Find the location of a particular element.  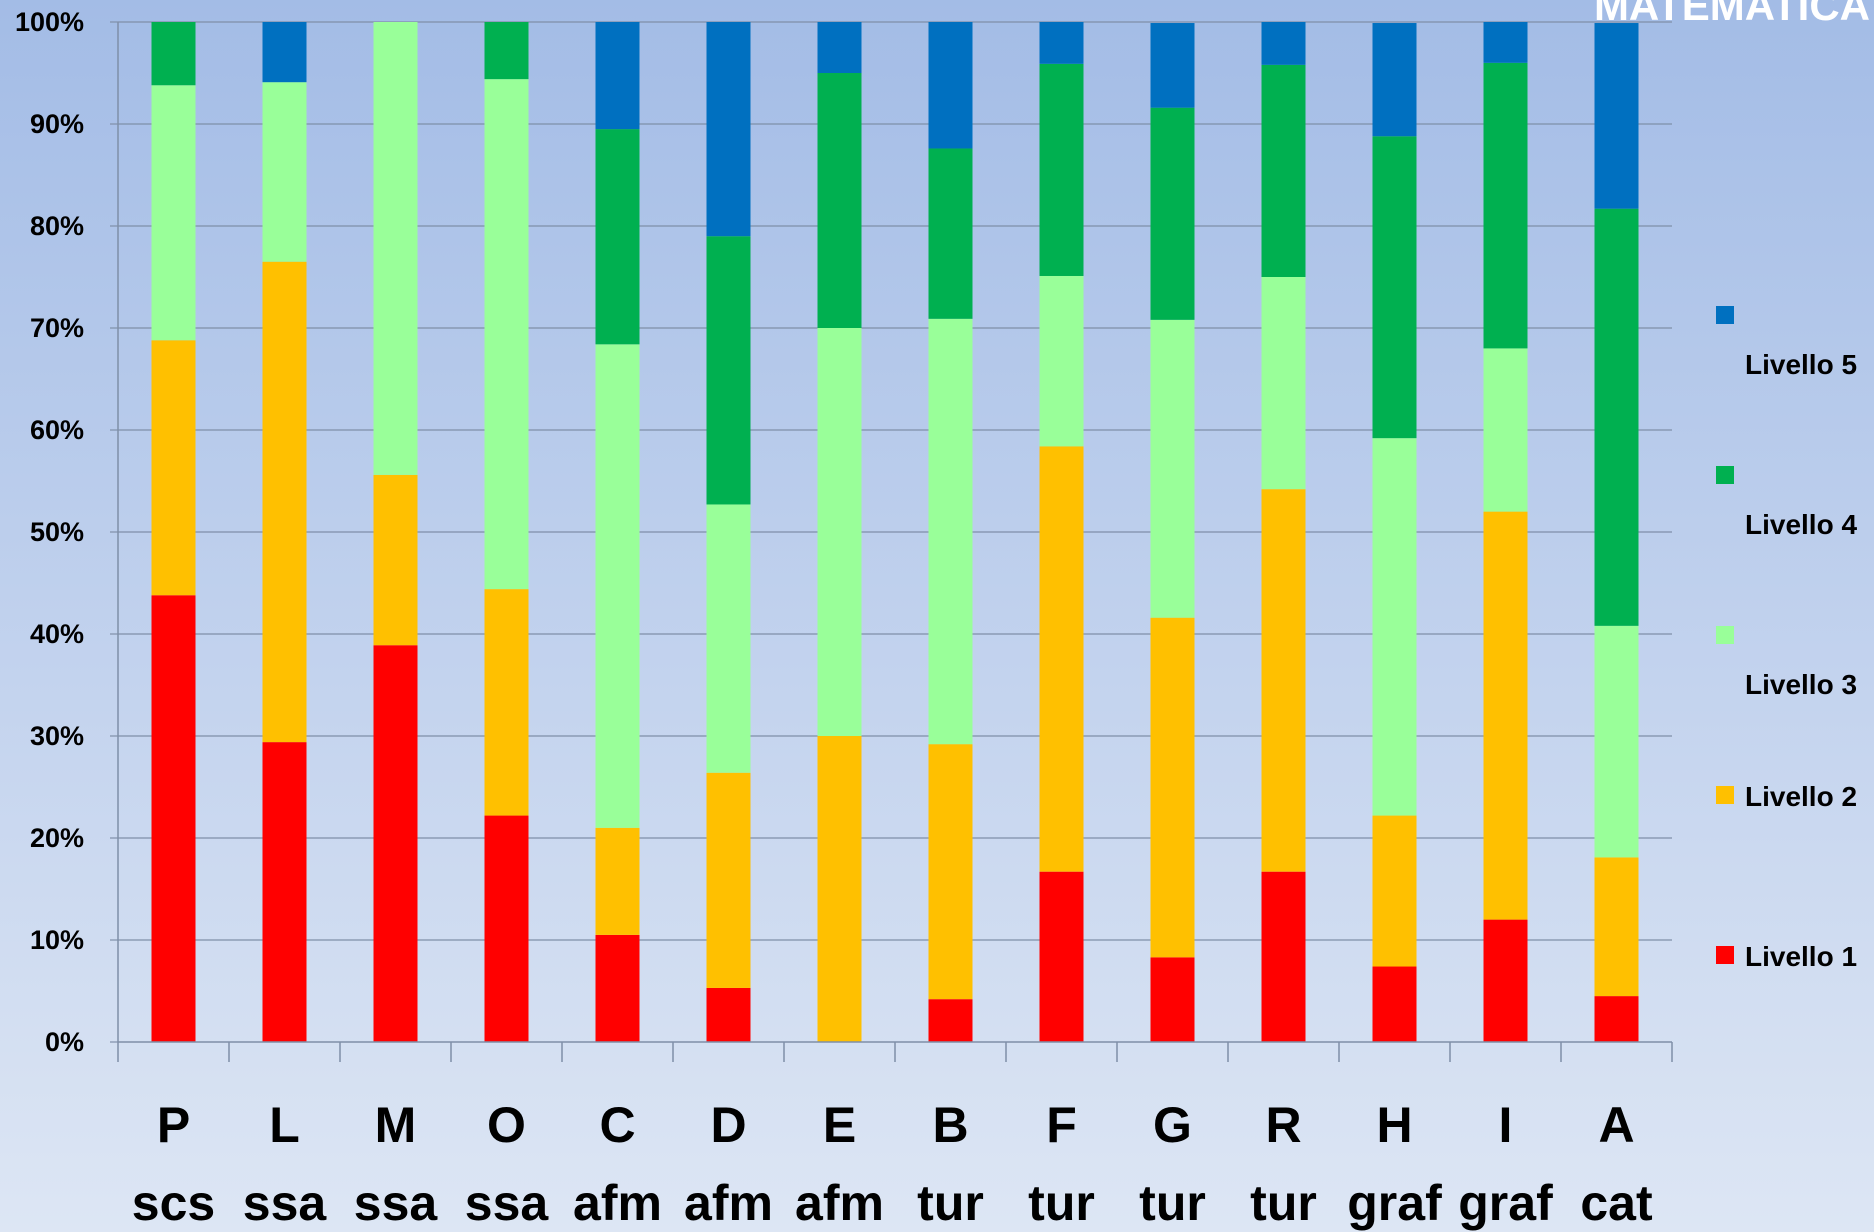

legend-label: Livello 2 is located at coordinates (1801, 796).